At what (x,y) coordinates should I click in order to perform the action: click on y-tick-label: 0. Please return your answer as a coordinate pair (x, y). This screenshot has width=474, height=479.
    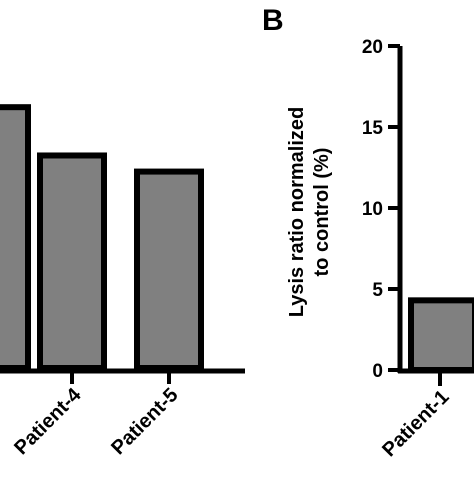
    Looking at the image, I should click on (377, 371).